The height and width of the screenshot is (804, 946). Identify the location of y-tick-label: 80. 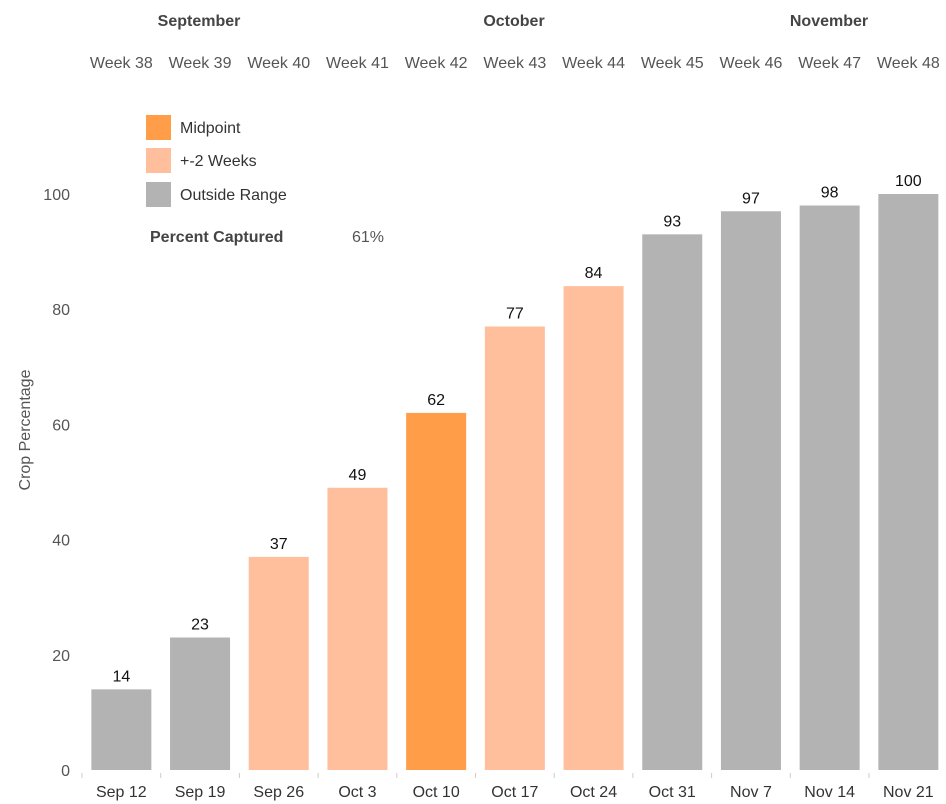
(61, 310).